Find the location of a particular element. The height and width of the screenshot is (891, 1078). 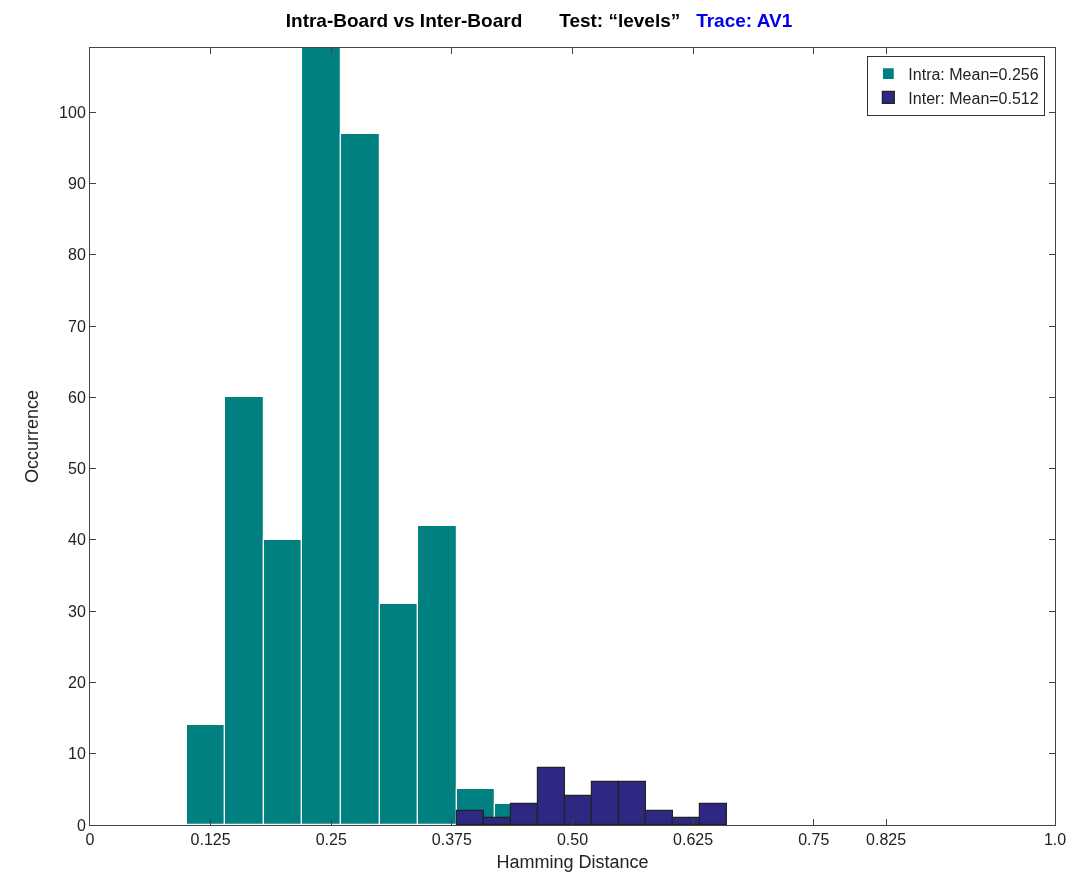

x-tick-label: 0.25 is located at coordinates (331, 840).